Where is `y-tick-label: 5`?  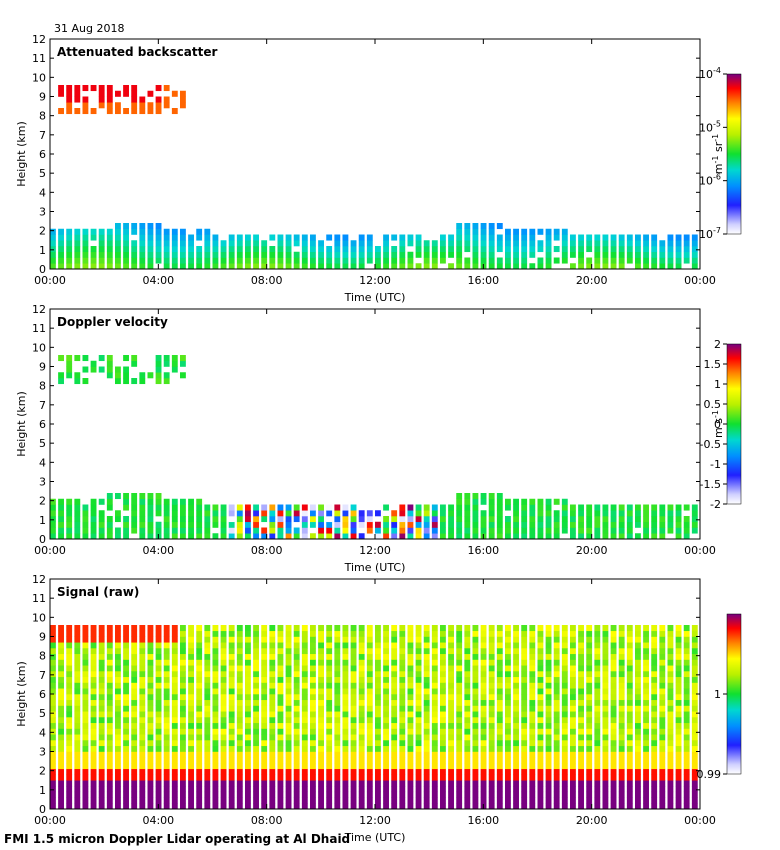
y-tick-label: 5 is located at coordinates (42, 443).